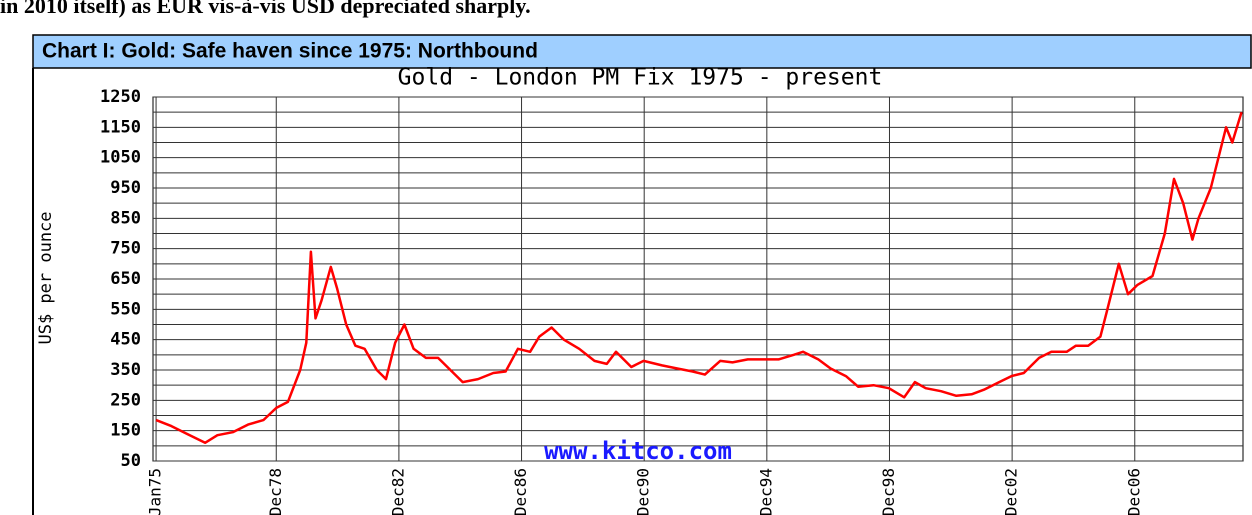 The width and height of the screenshot is (1252, 515). I want to click on y-tick-label: 350, so click(125, 370).